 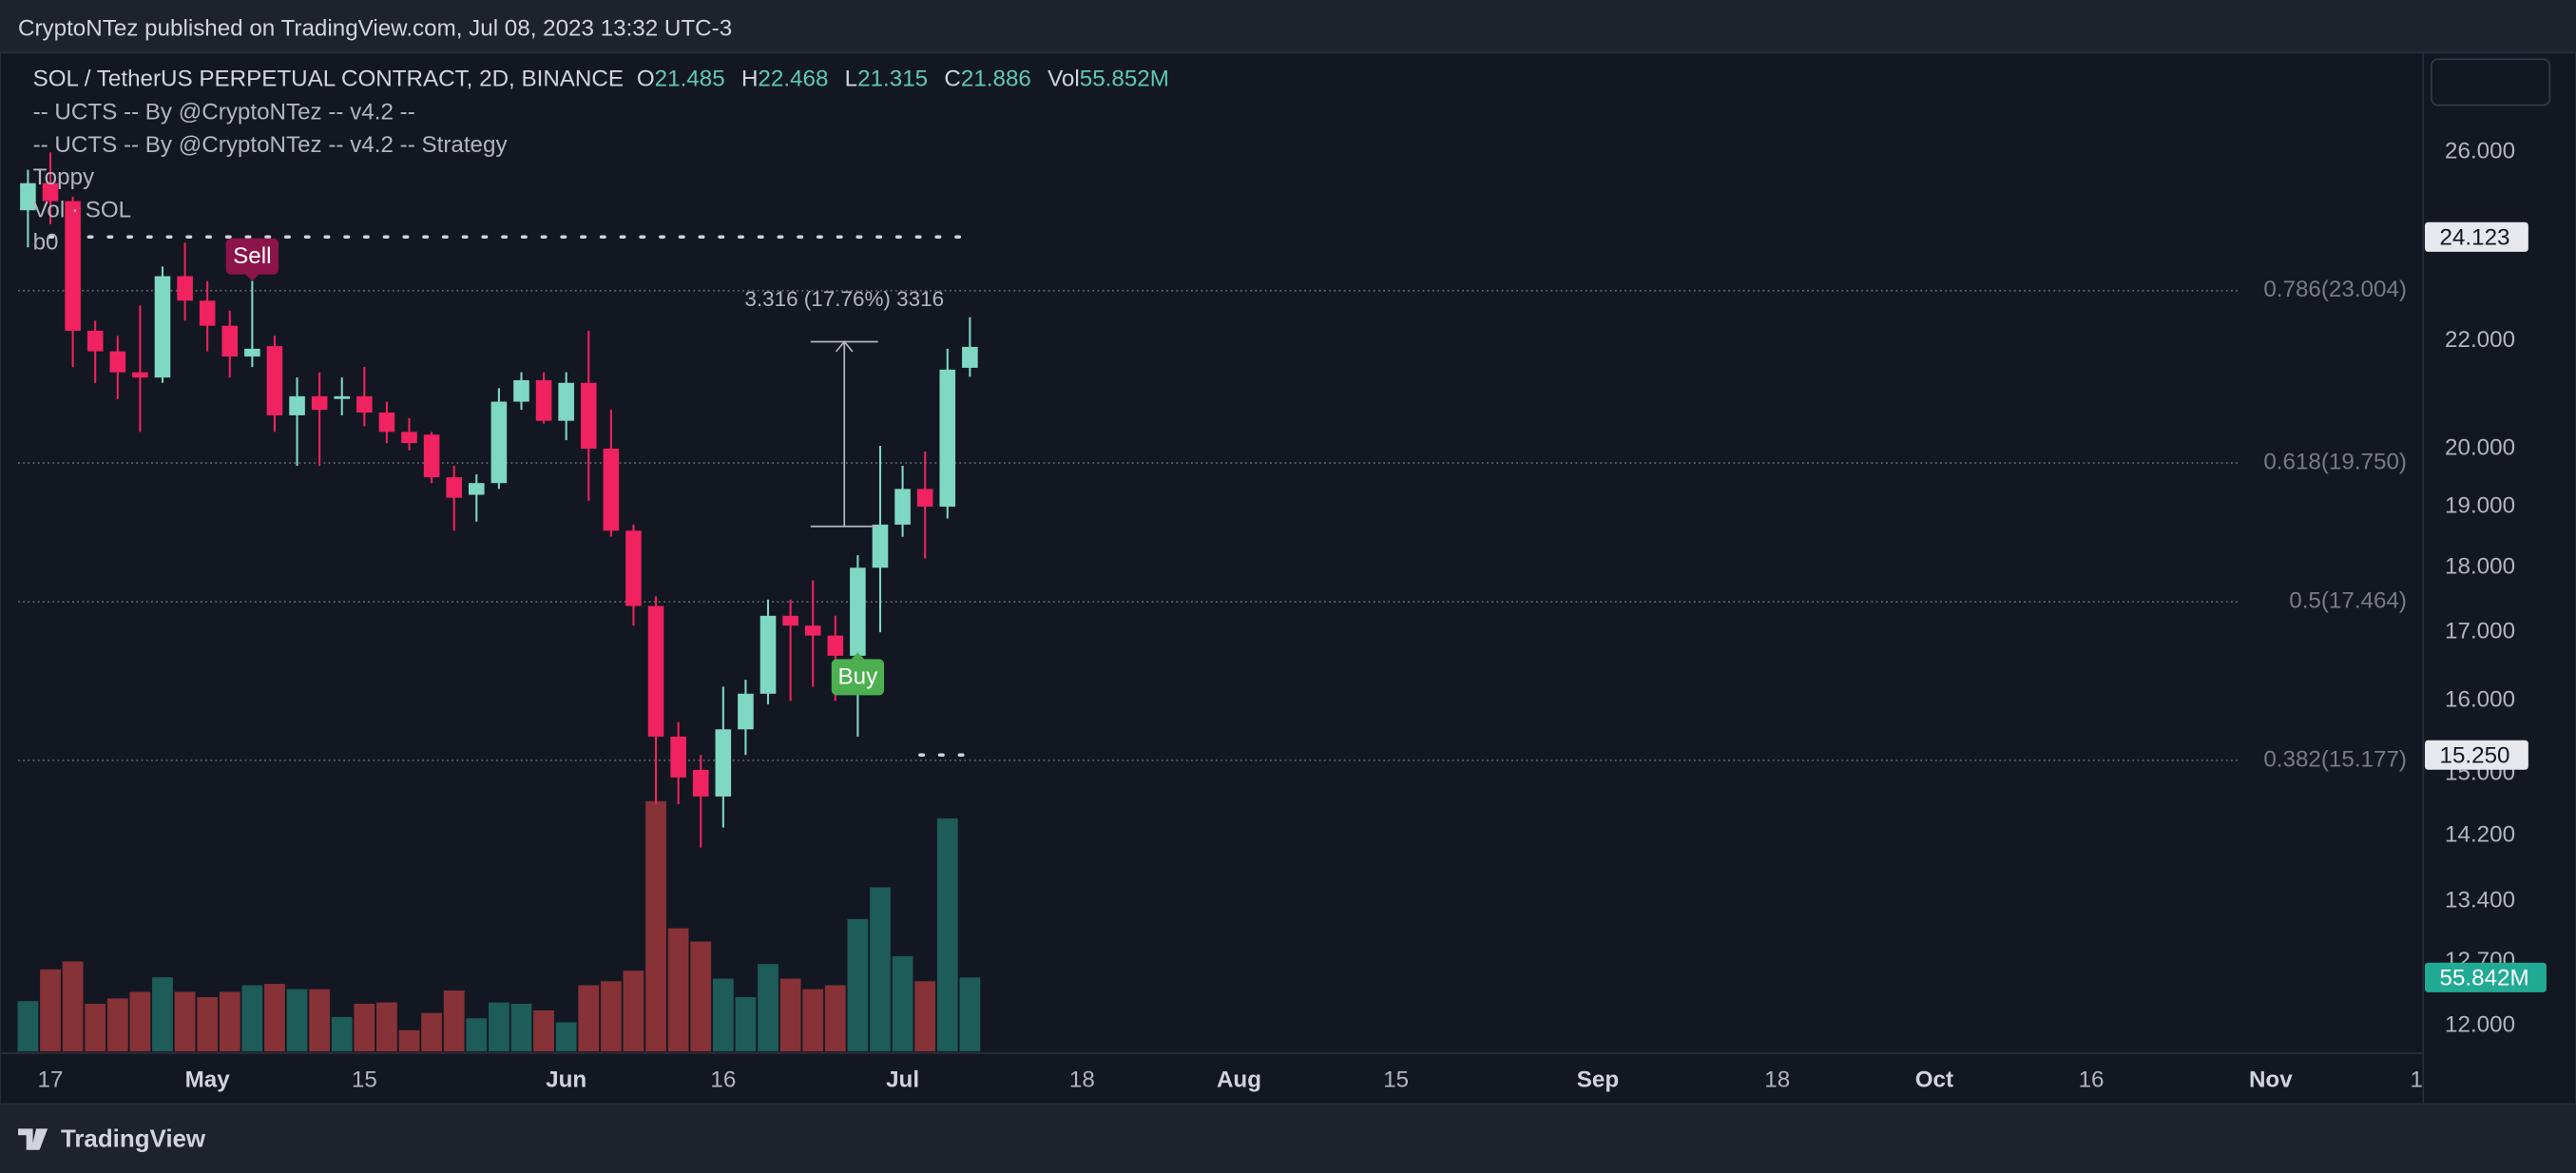 What do you see at coordinates (2480, 1024) in the screenshot?
I see `y-tick-label: 12.000` at bounding box center [2480, 1024].